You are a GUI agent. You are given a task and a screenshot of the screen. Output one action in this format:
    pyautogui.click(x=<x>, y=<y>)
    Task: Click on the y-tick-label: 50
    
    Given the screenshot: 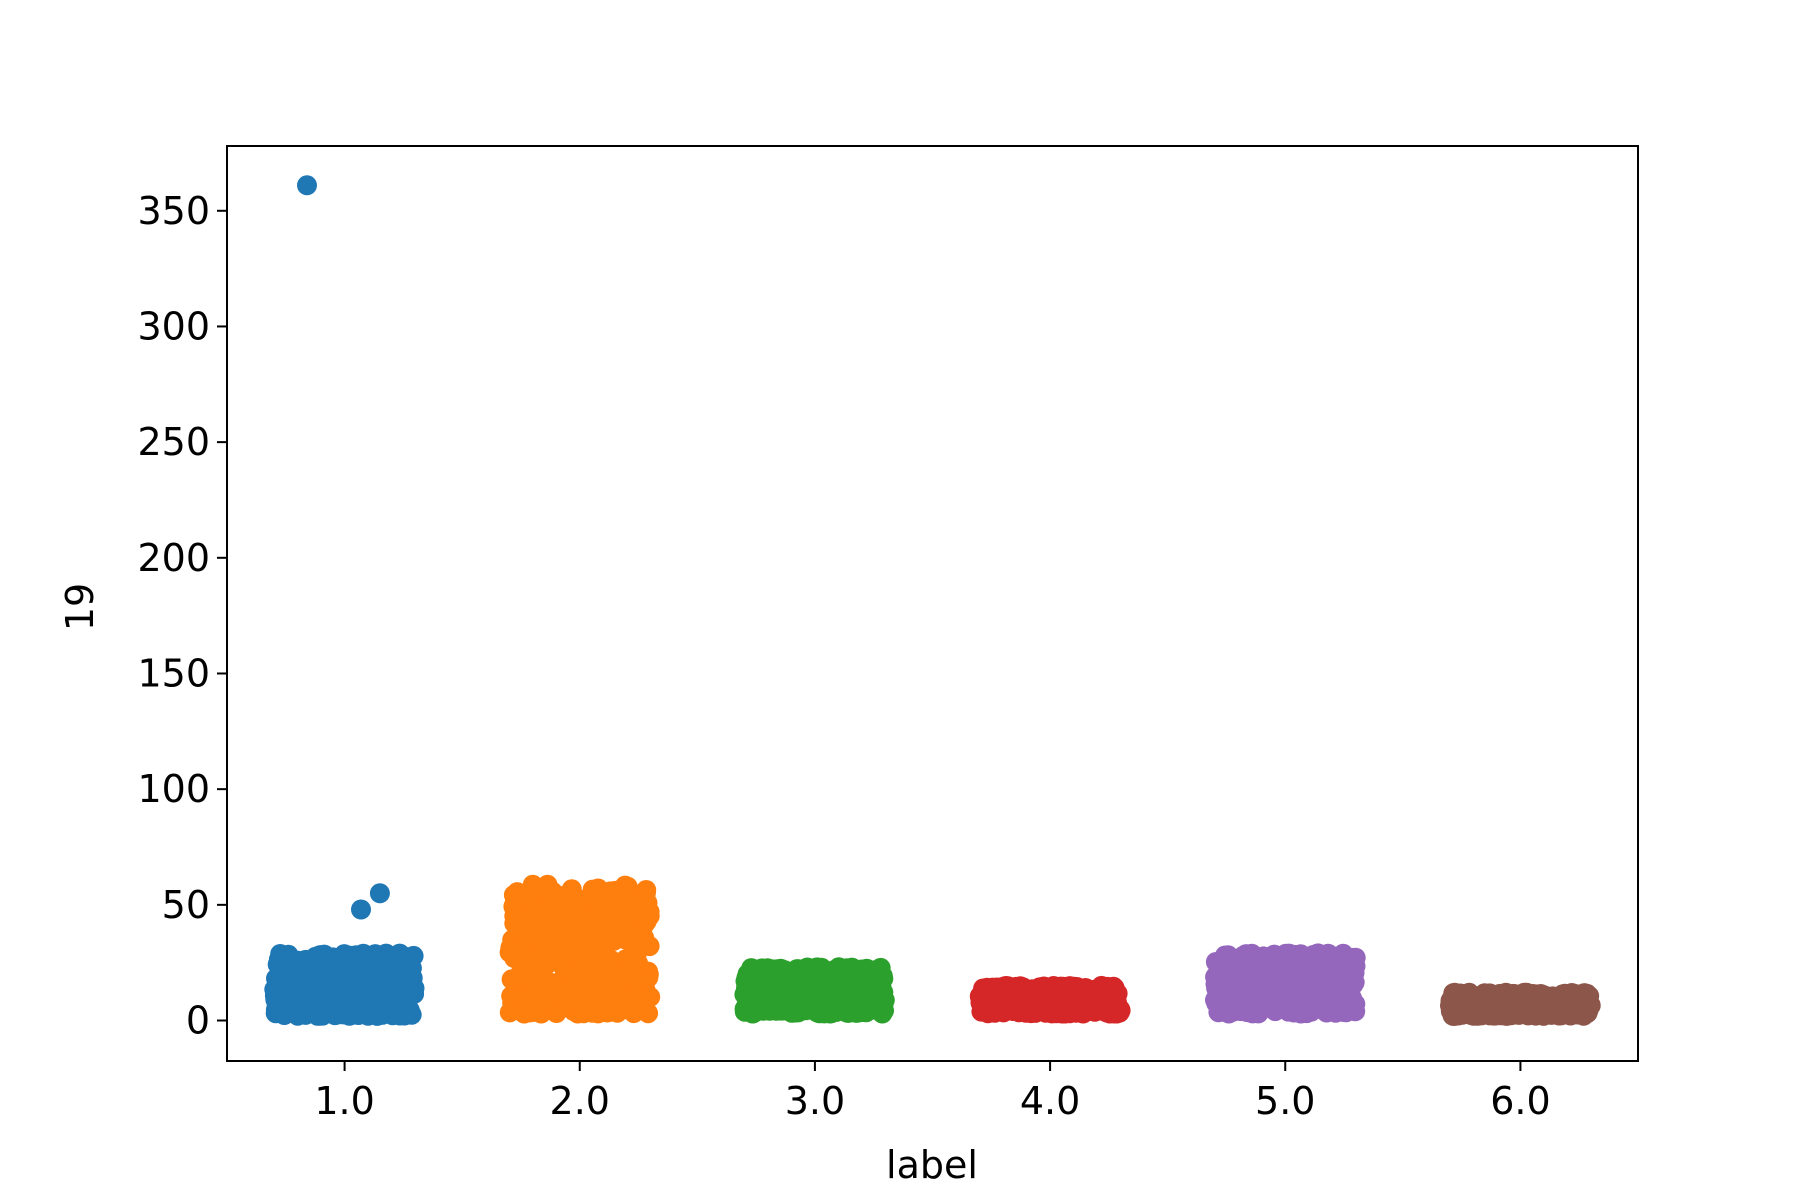 What is the action you would take?
    pyautogui.click(x=186, y=905)
    